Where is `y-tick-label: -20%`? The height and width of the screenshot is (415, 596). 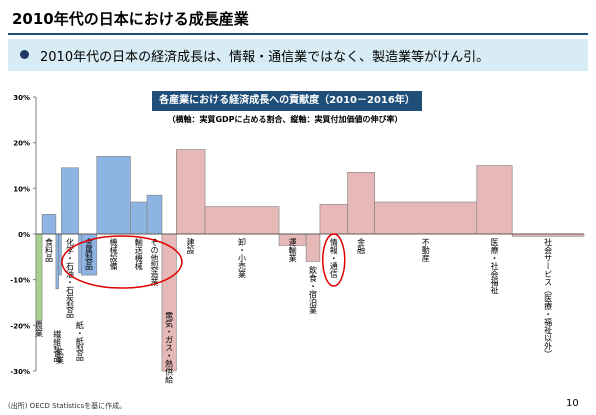 y-tick-label: -20% is located at coordinates (20, 326).